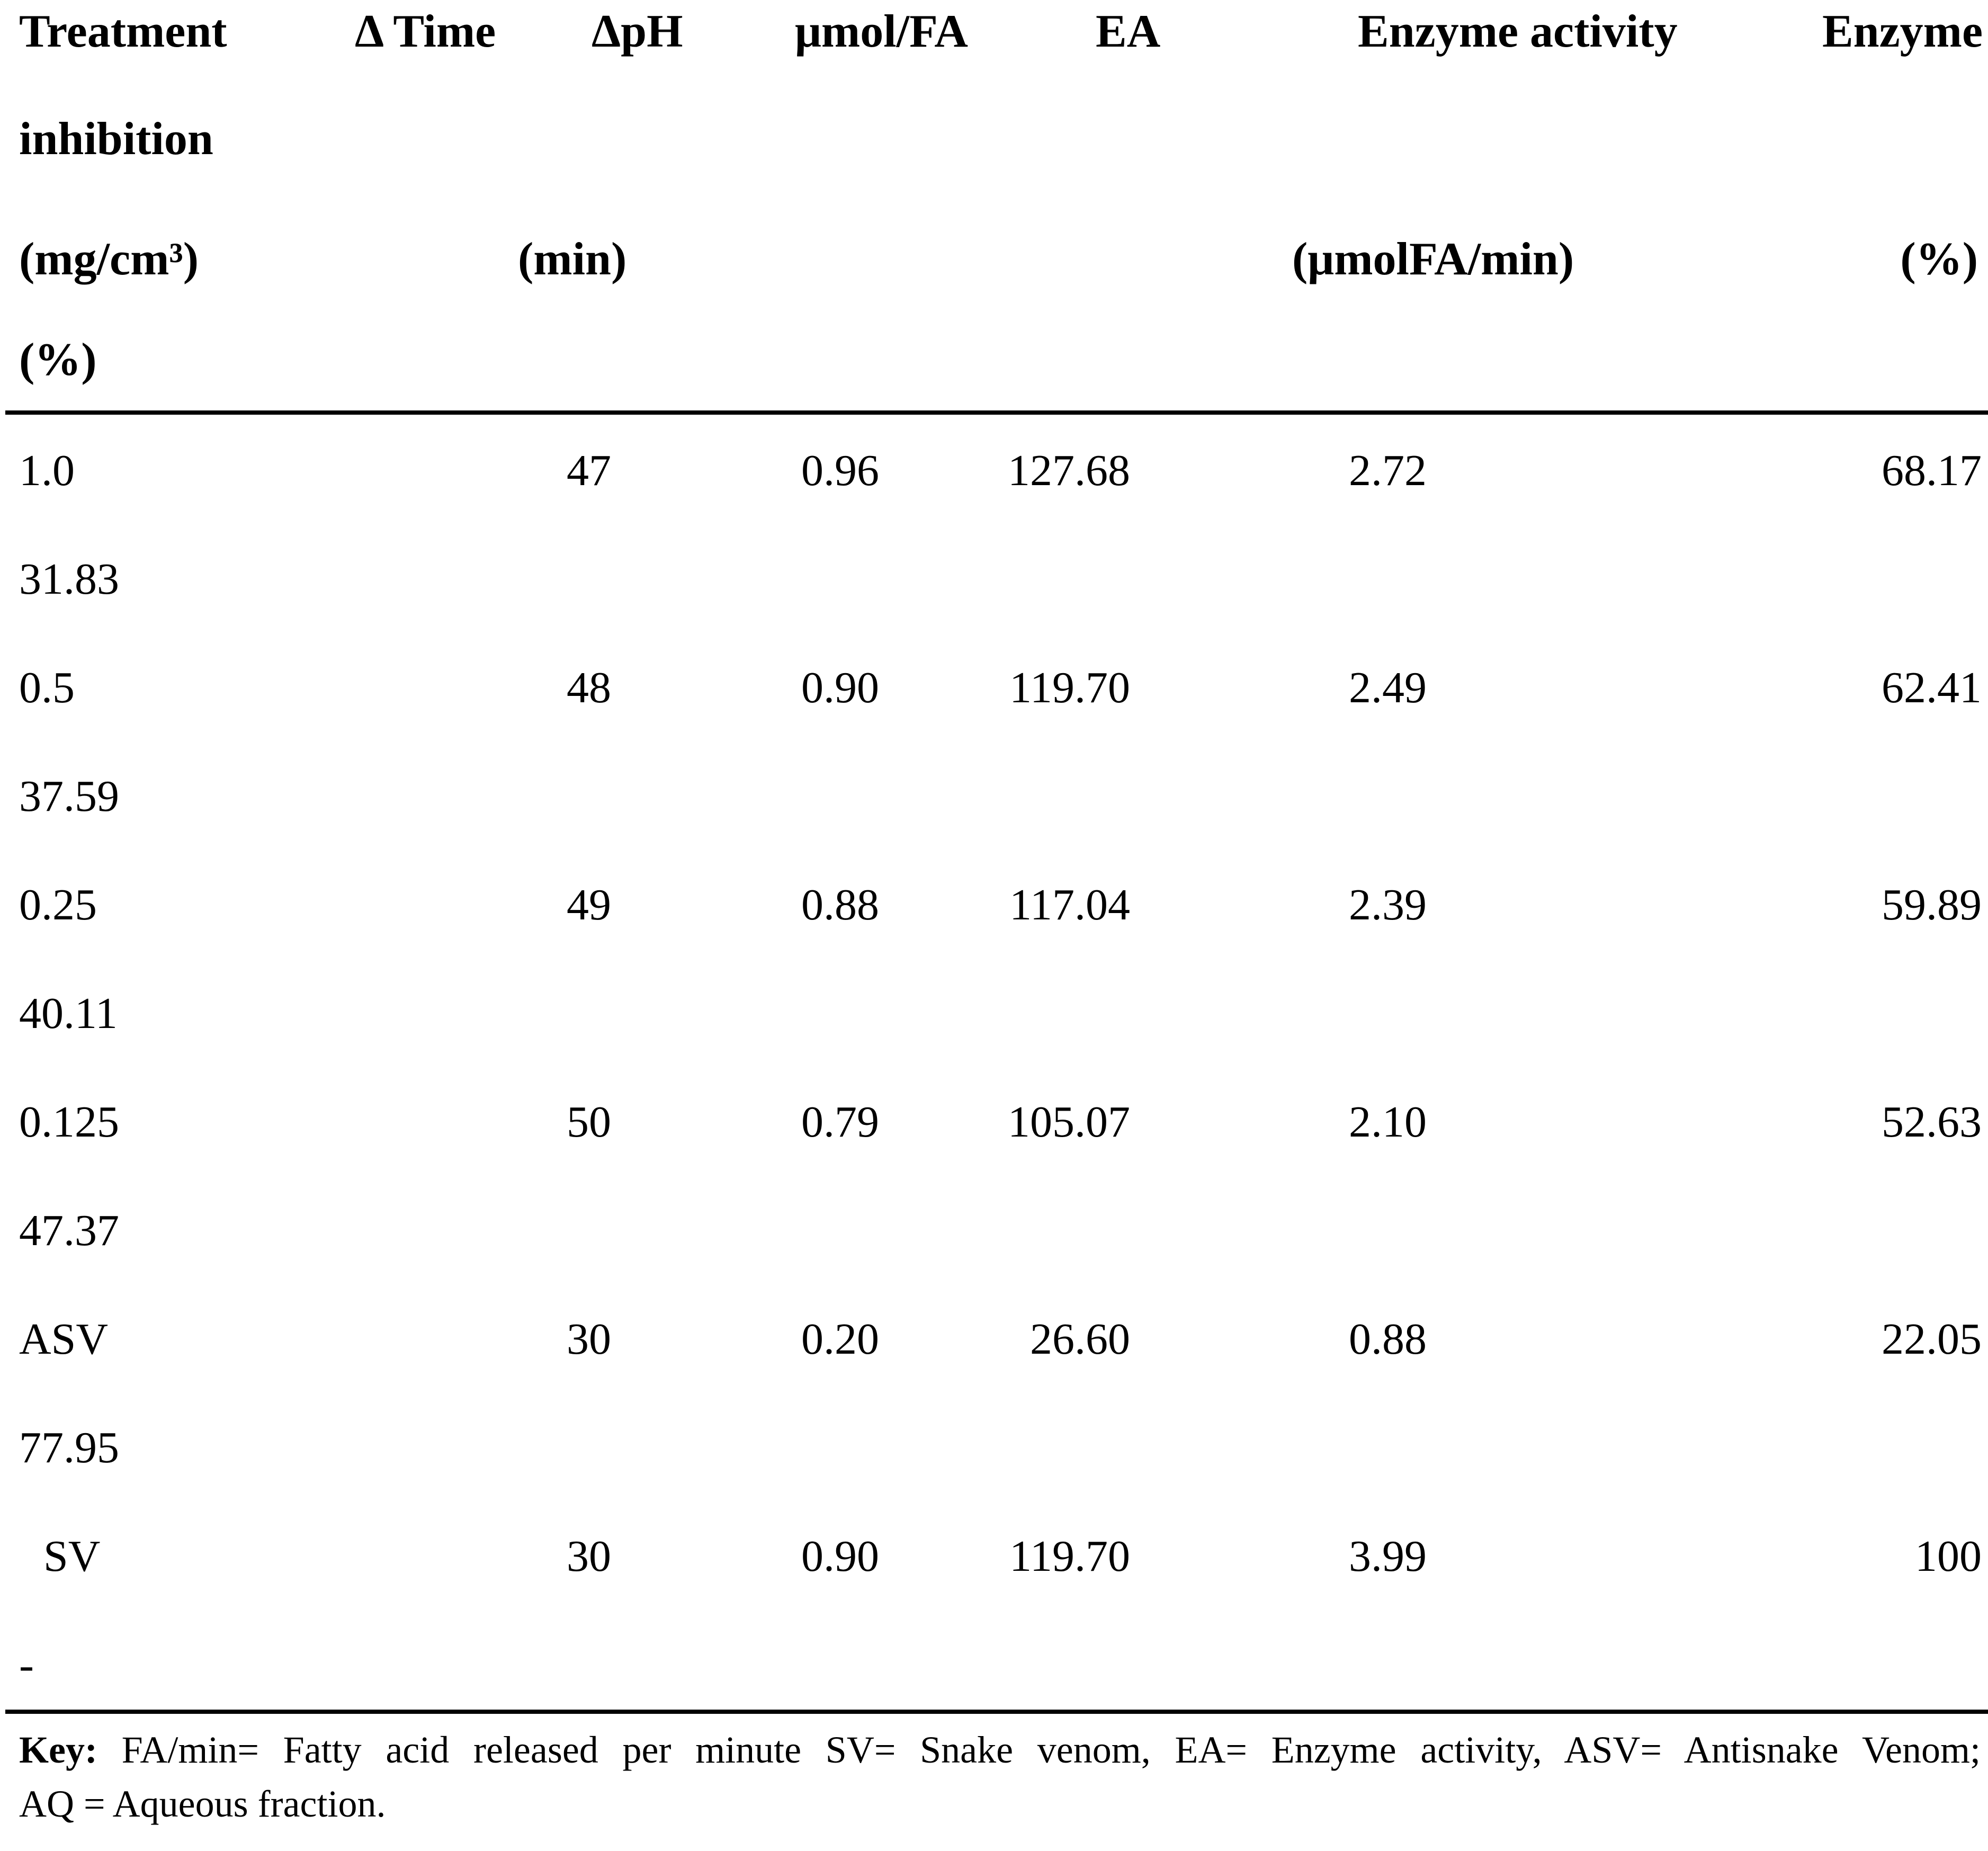  Describe the element at coordinates (1388, 1557) in the screenshot. I see `cell-ea: 3.99` at that location.